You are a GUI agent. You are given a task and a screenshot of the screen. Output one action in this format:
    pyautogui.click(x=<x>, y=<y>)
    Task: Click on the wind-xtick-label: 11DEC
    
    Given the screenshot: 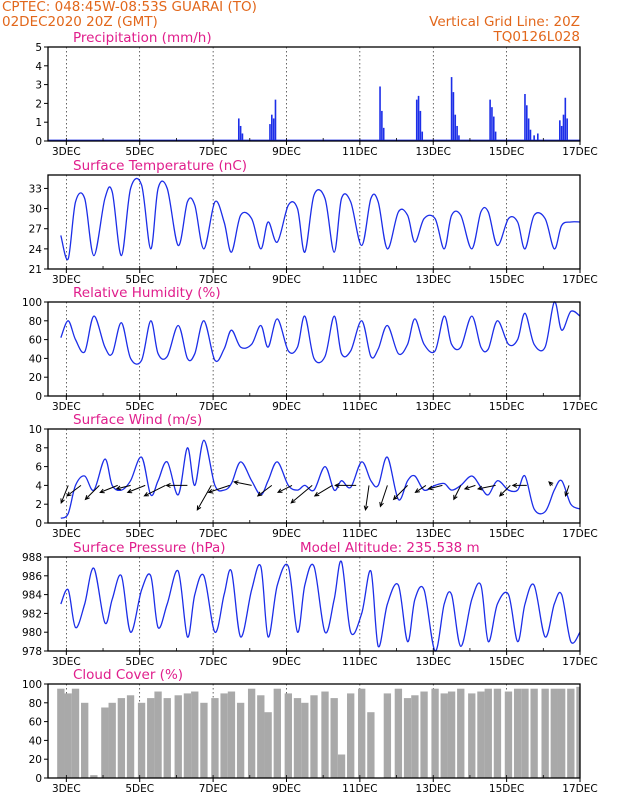 What is the action you would take?
    pyautogui.click(x=359, y=534)
    